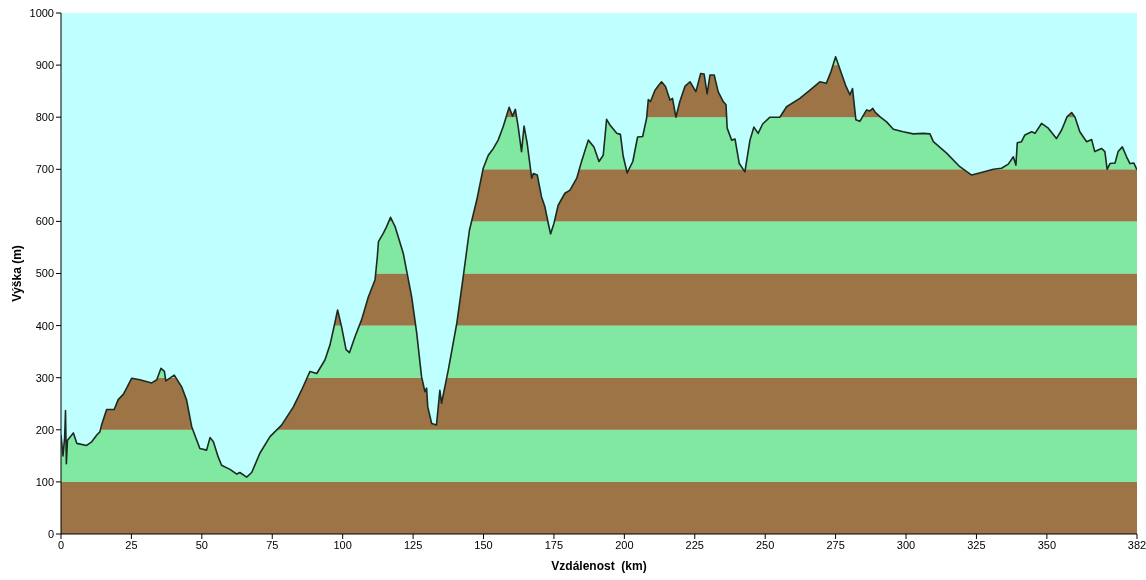 The height and width of the screenshot is (580, 1146). I want to click on x-tick-label: 300, so click(906, 544).